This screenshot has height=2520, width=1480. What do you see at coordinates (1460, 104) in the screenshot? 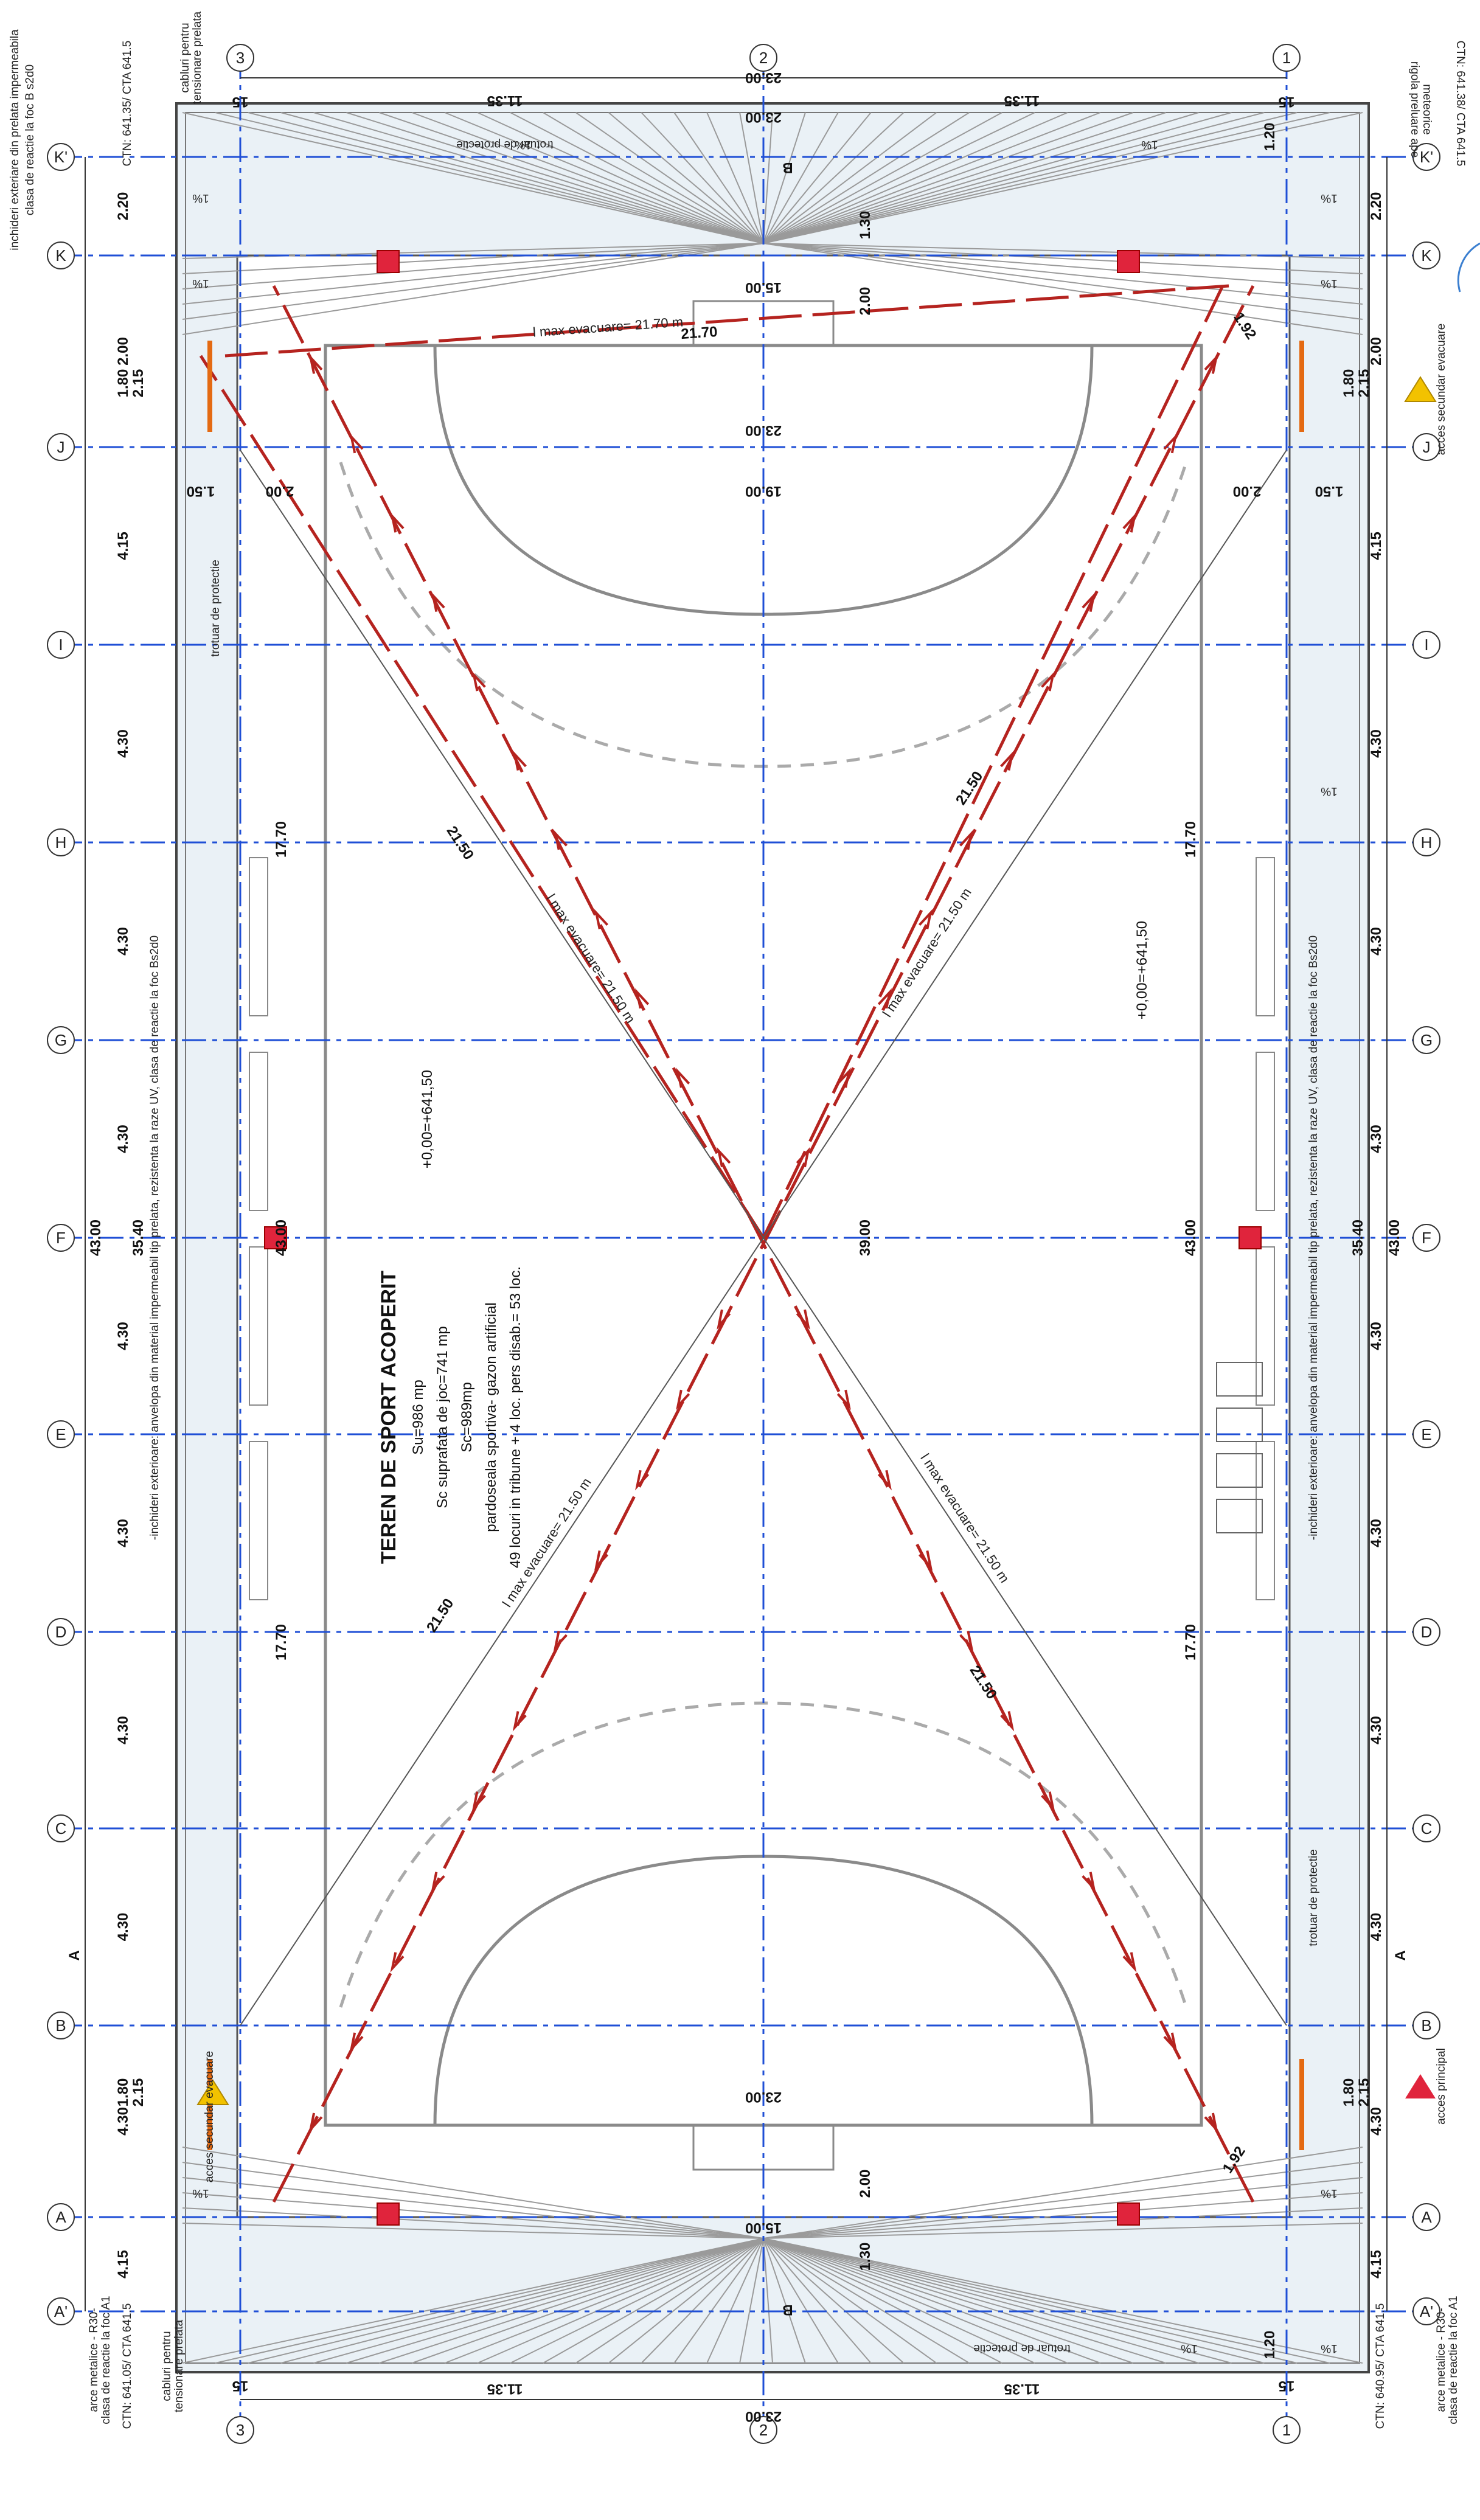
I see `note-ctn-right: CTN: 641.38/ CTA 641.5` at bounding box center [1460, 104].